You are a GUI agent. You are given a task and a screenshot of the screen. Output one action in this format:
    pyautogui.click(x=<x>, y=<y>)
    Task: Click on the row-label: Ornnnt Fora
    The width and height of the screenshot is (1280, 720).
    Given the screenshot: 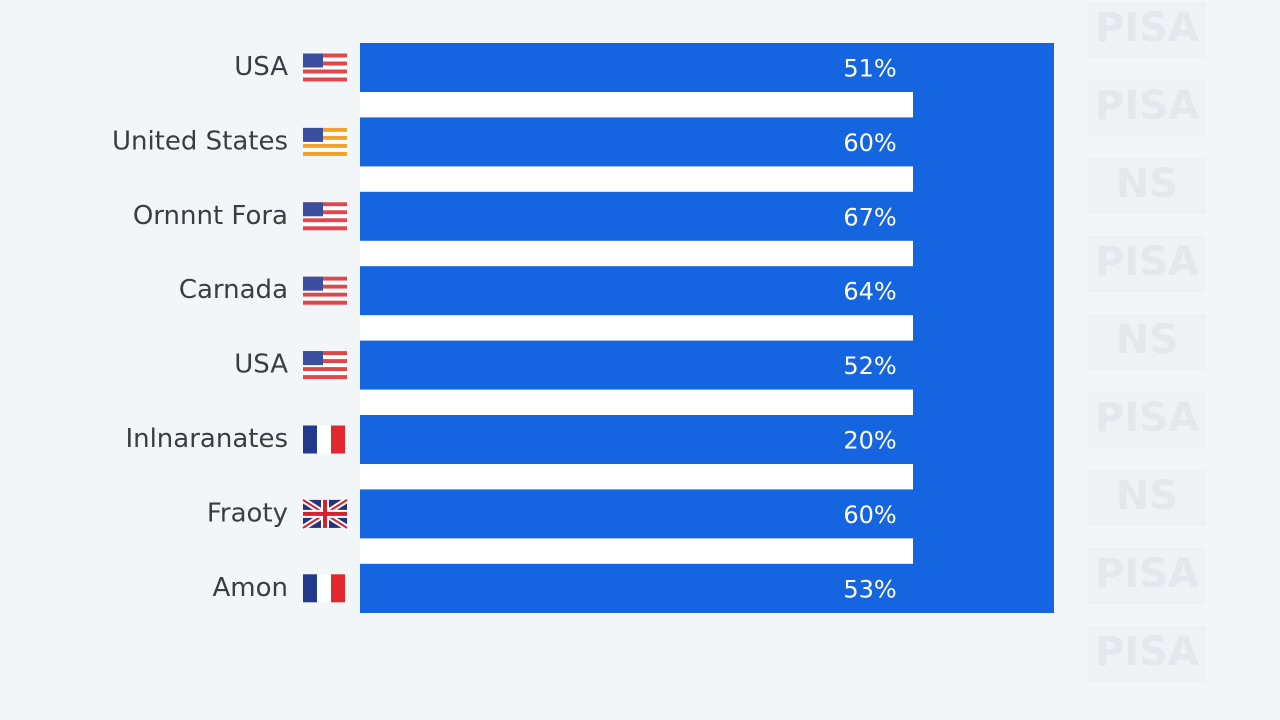 What is the action you would take?
    pyautogui.click(x=210, y=216)
    